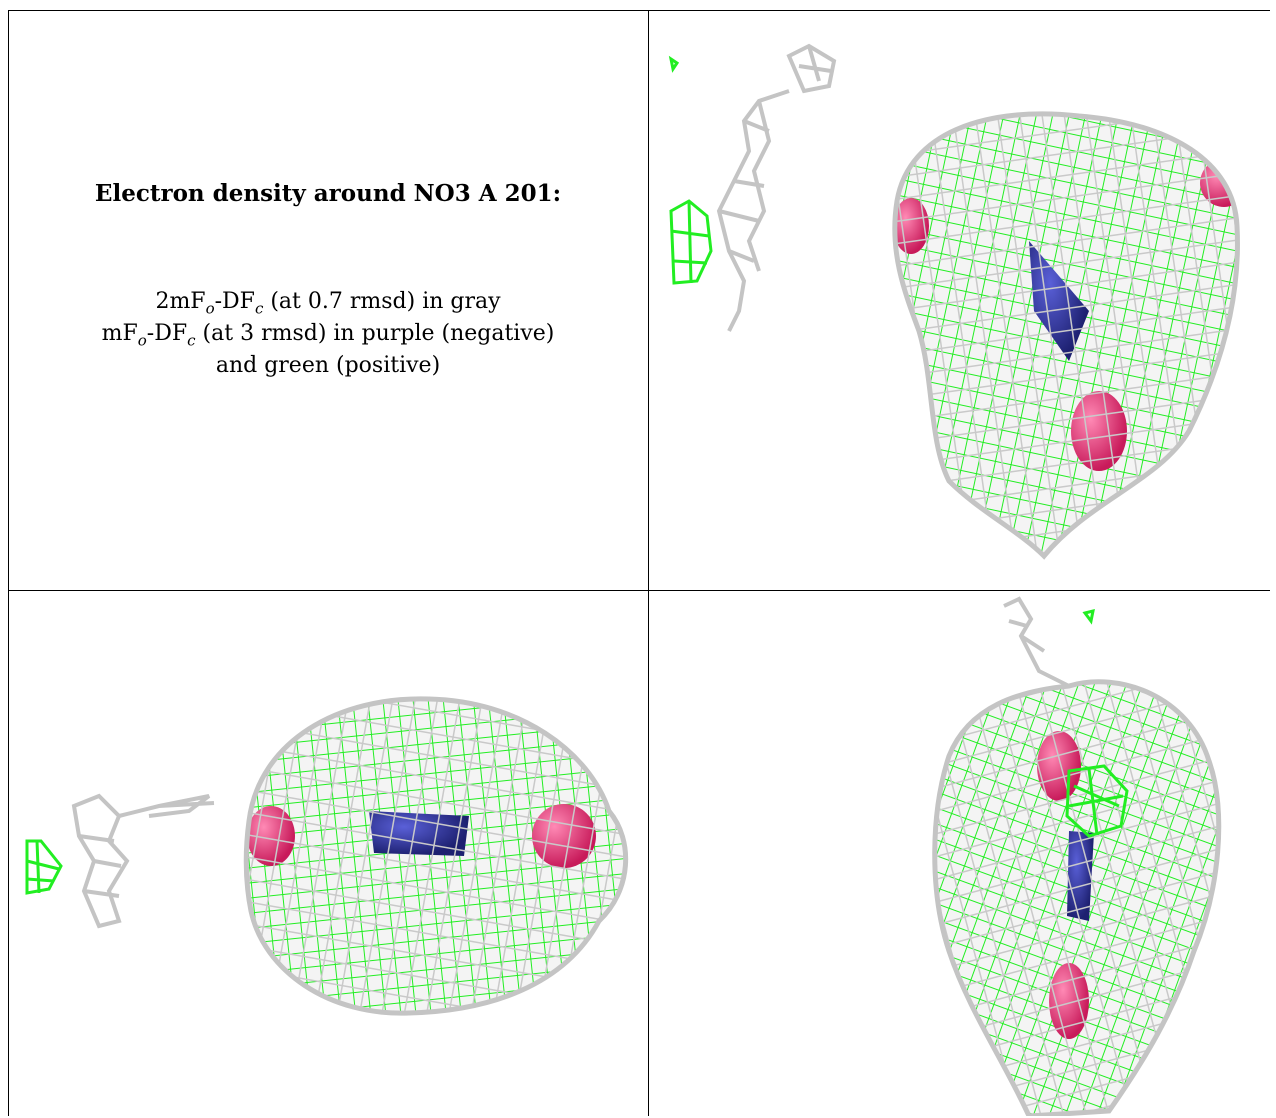 The width and height of the screenshot is (1276, 1118). I want to click on caption-line-1: 2mFo-DFc (at 0.7 rmsd) in gray, so click(328, 302).